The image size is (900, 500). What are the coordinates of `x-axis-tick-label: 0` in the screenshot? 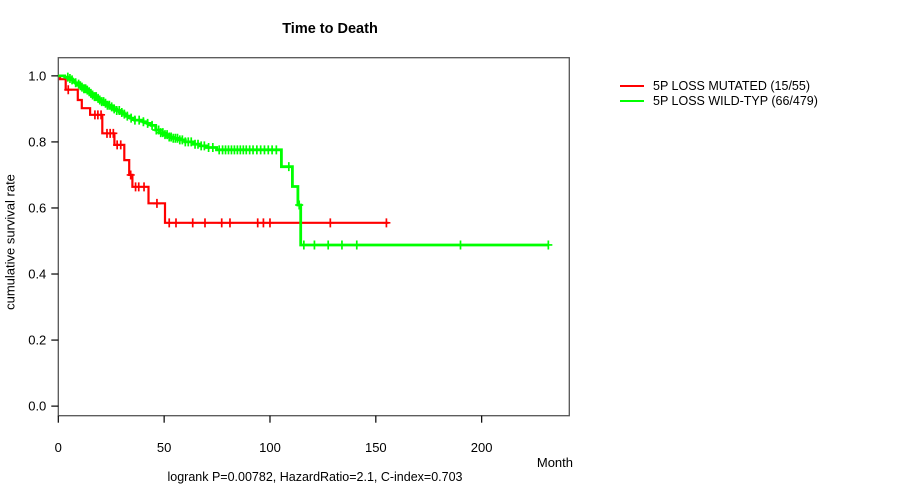 It's located at (58, 447).